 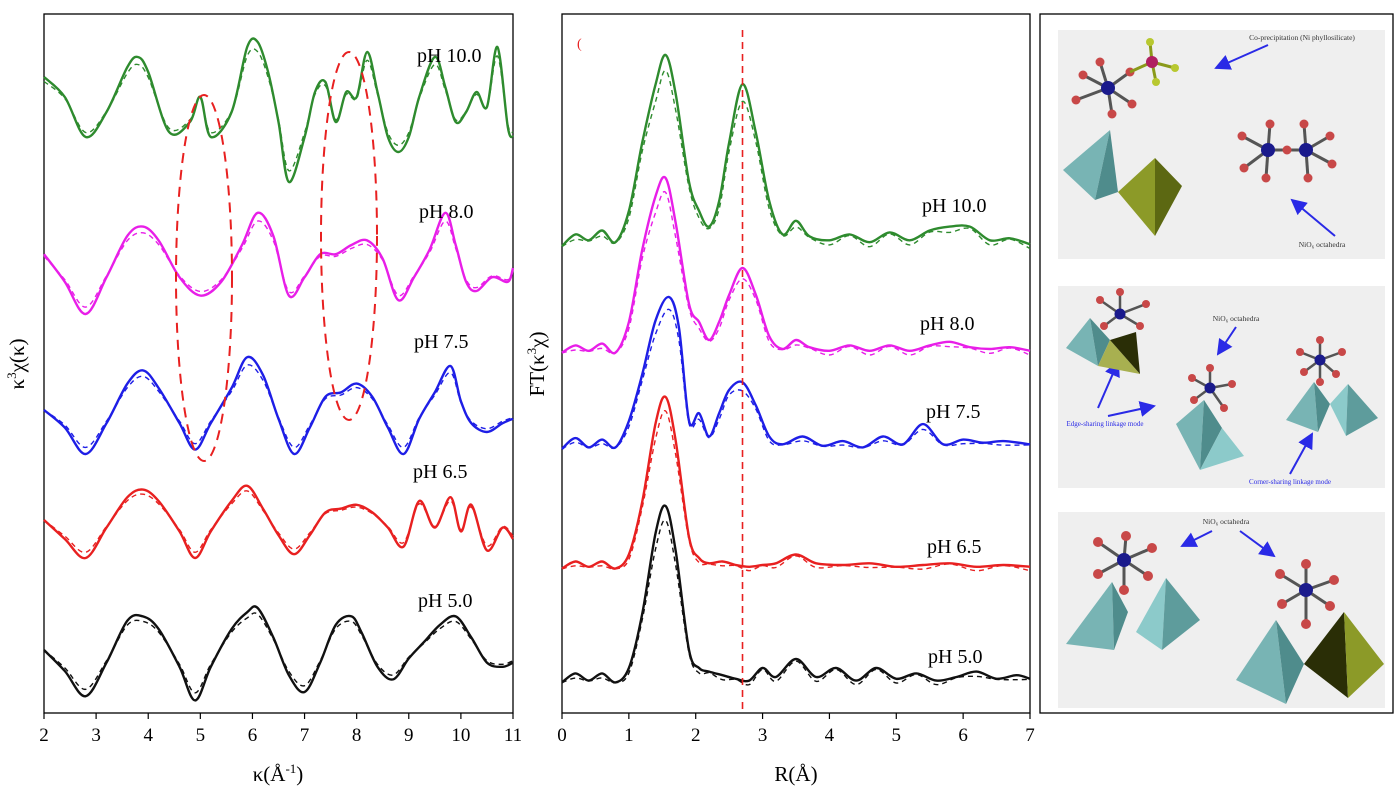 What do you see at coordinates (1221, 610) in the screenshot?
I see `structure-box-nio6-octahedra: NiO₆ octahedra` at bounding box center [1221, 610].